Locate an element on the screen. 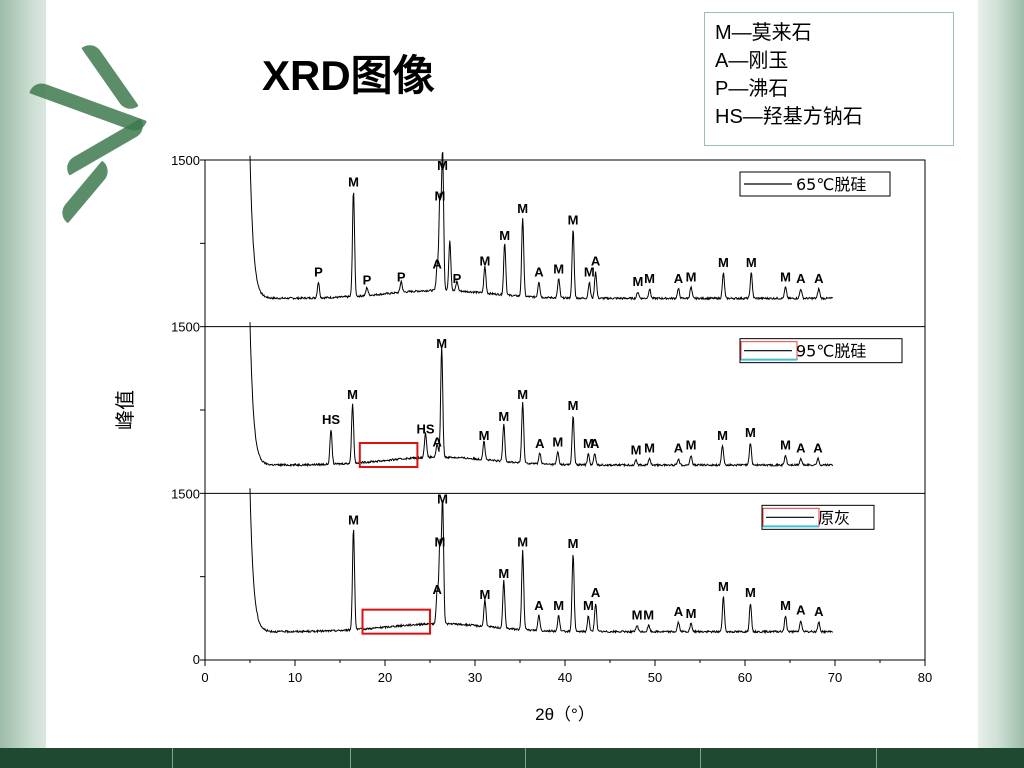 This screenshot has width=1024, height=768. x-tick-label: 40 is located at coordinates (565, 677).